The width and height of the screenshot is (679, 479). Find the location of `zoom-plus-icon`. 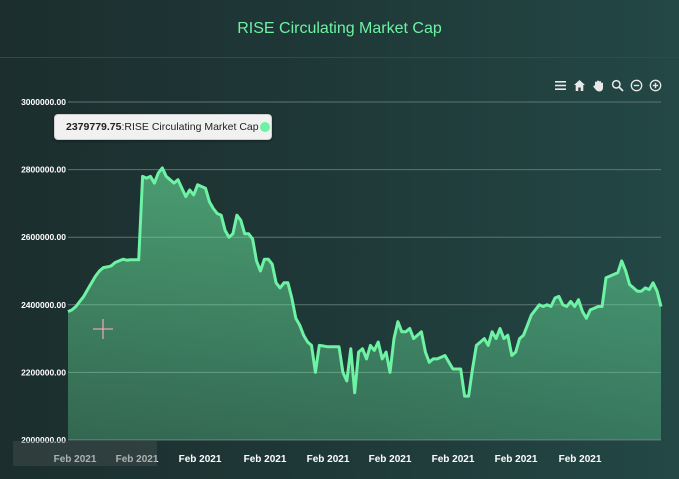

zoom-plus-icon is located at coordinates (655, 85).